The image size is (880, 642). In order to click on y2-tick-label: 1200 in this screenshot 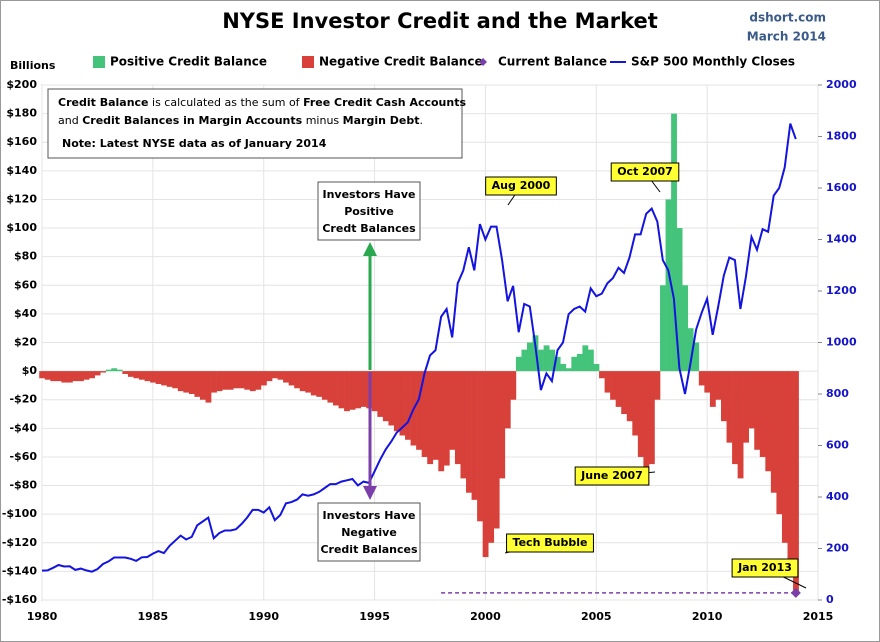, I will do `click(841, 290)`.